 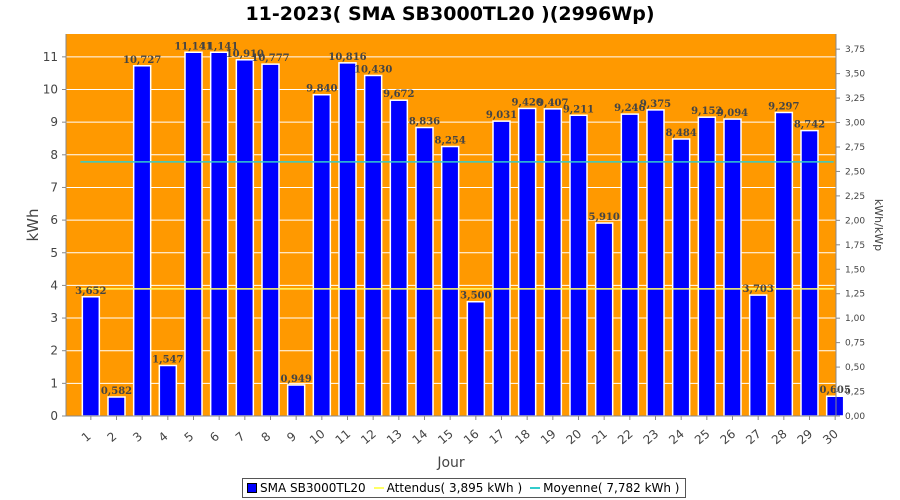 I want to click on x-tick-label: 17, so click(x=497, y=437).